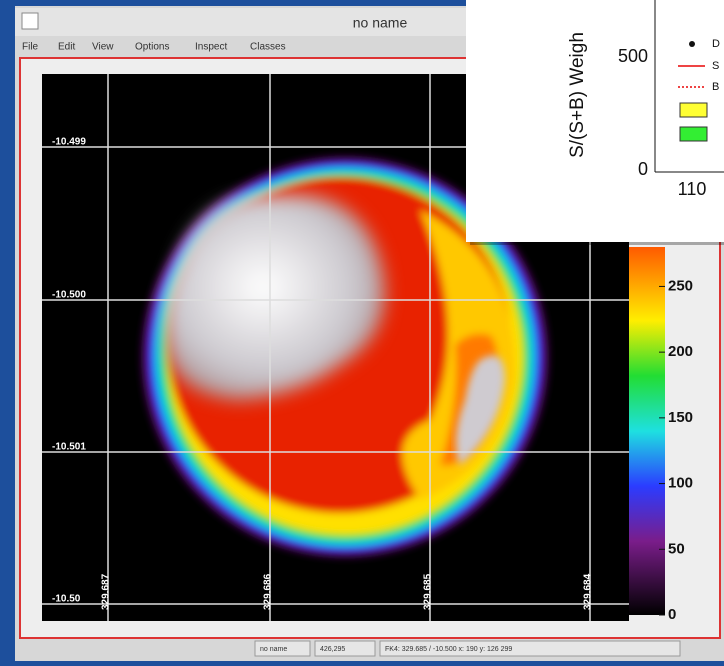 Image resolution: width=724 pixels, height=666 pixels. Describe the element at coordinates (106, 591) in the screenshot. I see `x-coordinate-label: 329.687` at that location.